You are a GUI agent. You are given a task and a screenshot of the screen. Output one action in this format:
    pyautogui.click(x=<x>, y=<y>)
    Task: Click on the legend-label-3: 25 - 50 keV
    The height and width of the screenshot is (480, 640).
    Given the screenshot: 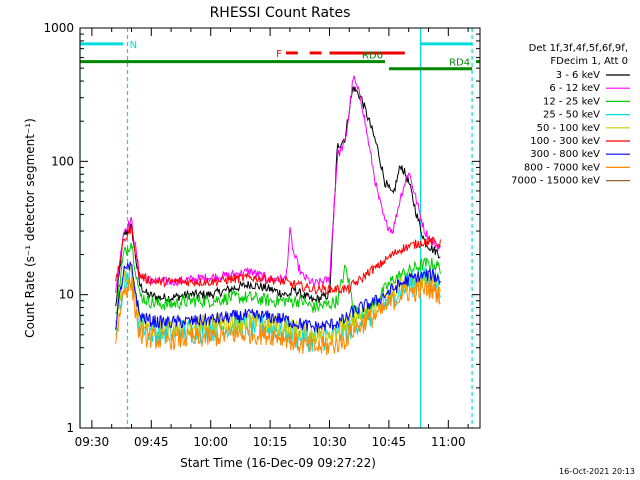 What is the action you would take?
    pyautogui.click(x=571, y=115)
    